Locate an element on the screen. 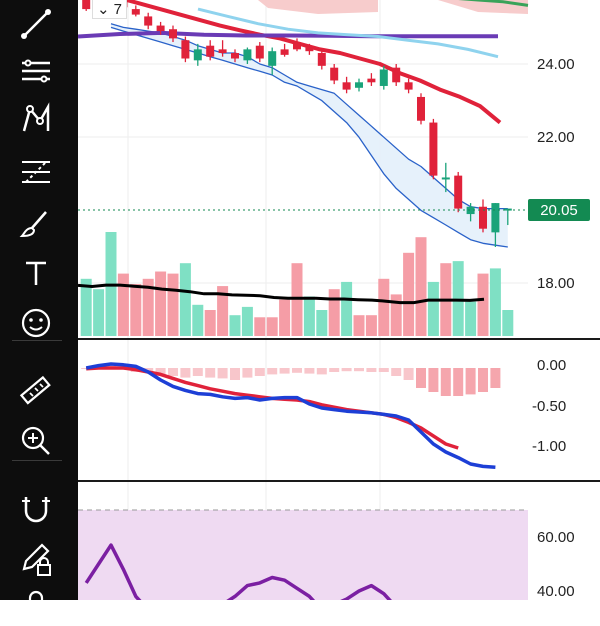 The width and height of the screenshot is (600, 626). pane-separator-macd is located at coordinates (339, 339).